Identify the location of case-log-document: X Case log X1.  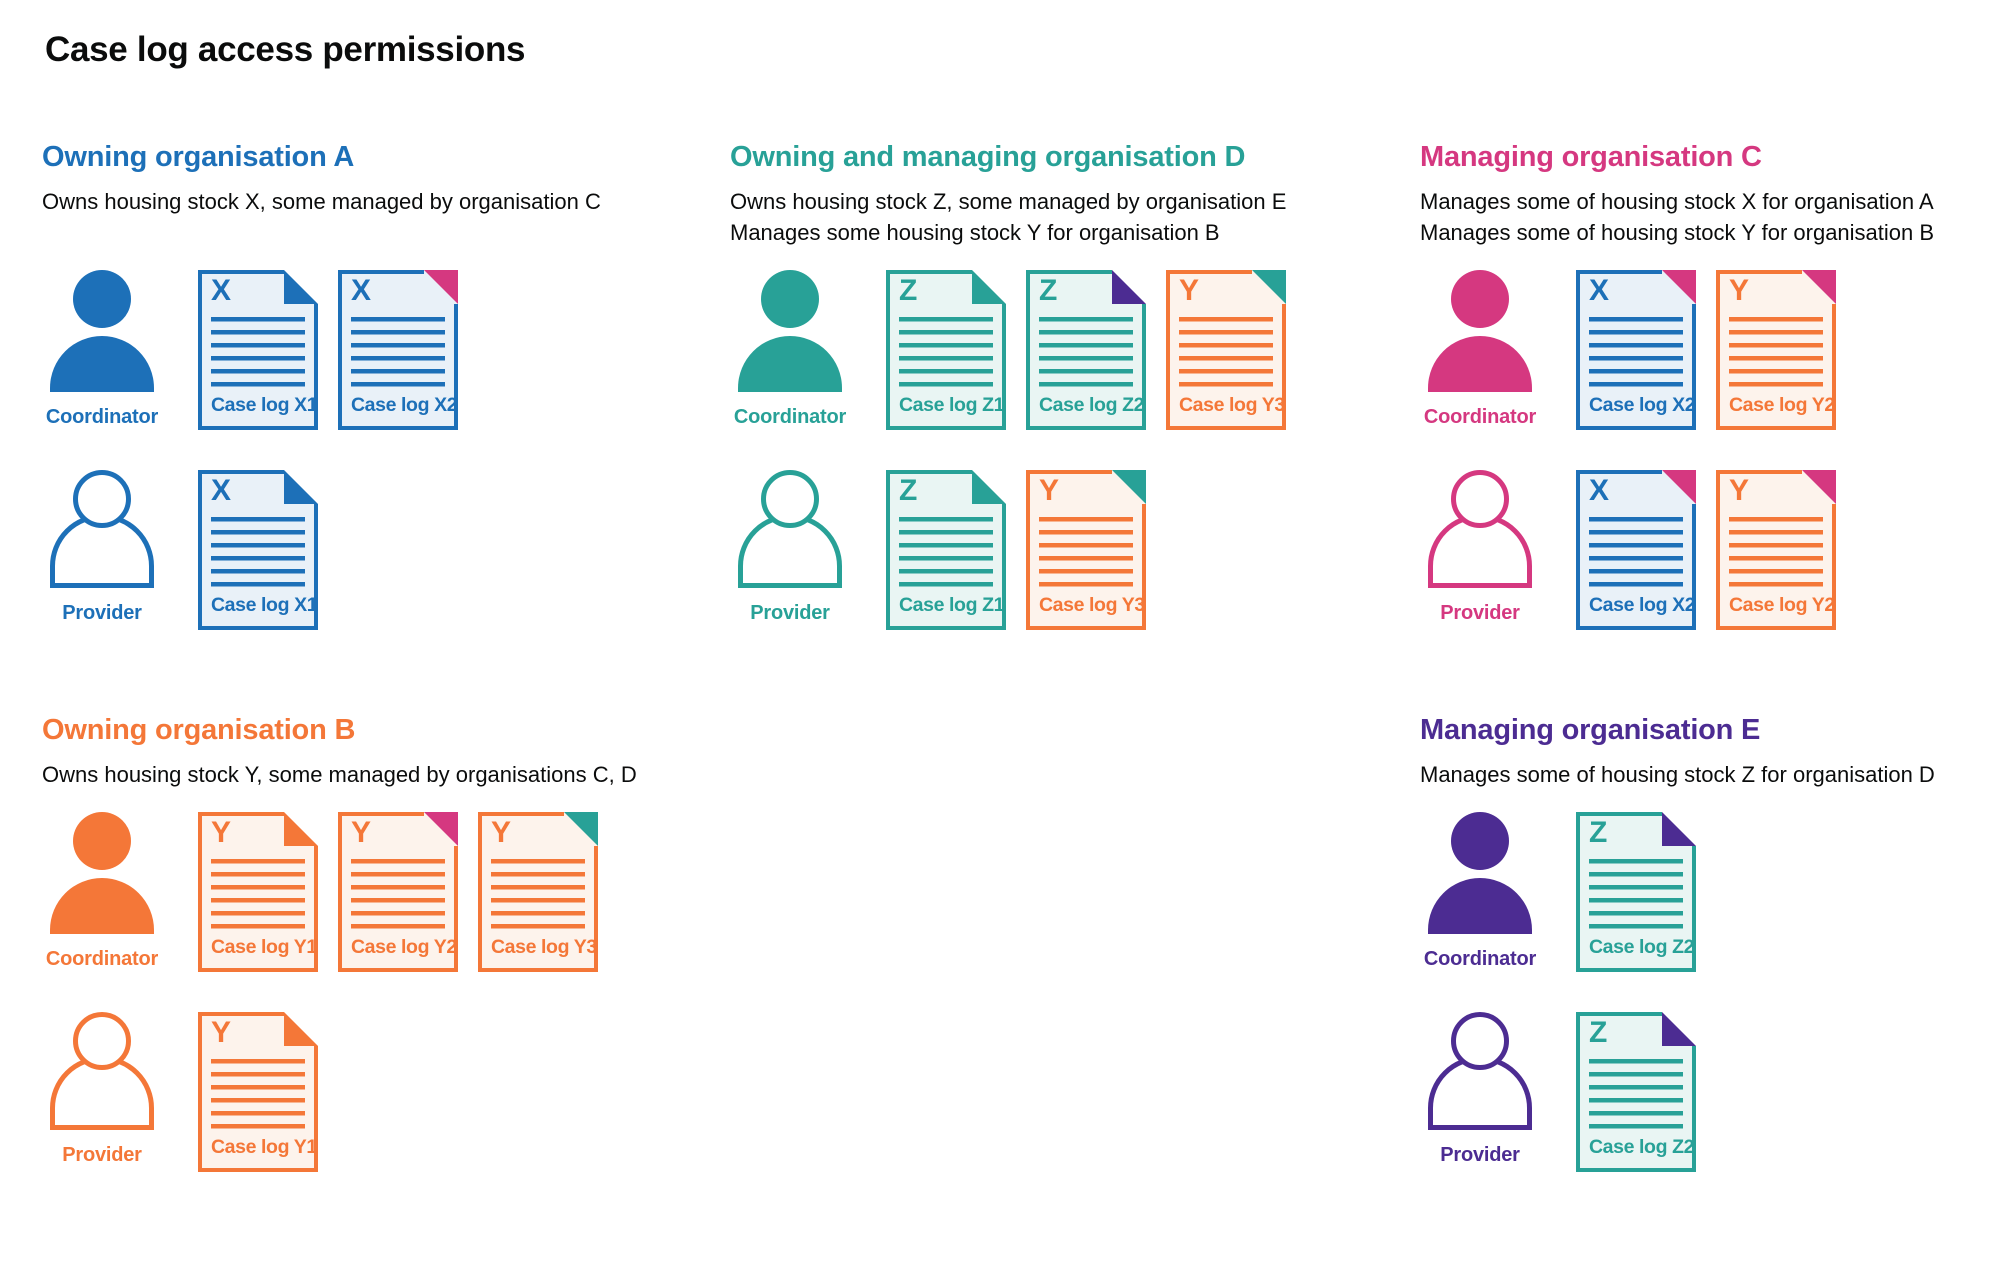
(258, 350).